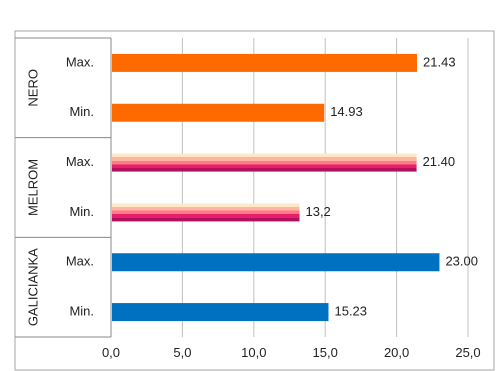 The height and width of the screenshot is (371, 502). Describe the element at coordinates (461, 261) in the screenshot. I see `data-label: 23.00` at that location.